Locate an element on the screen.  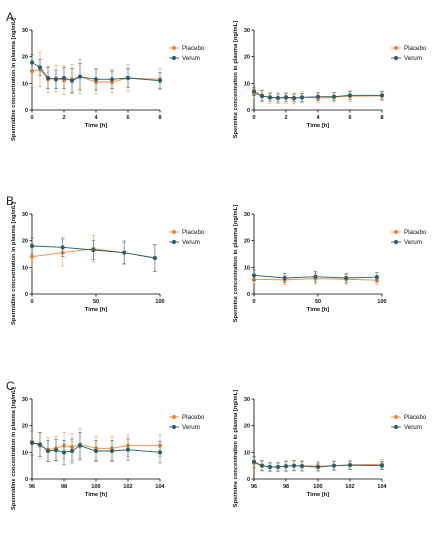
x-tick-label: 50 is located at coordinates (96, 302).